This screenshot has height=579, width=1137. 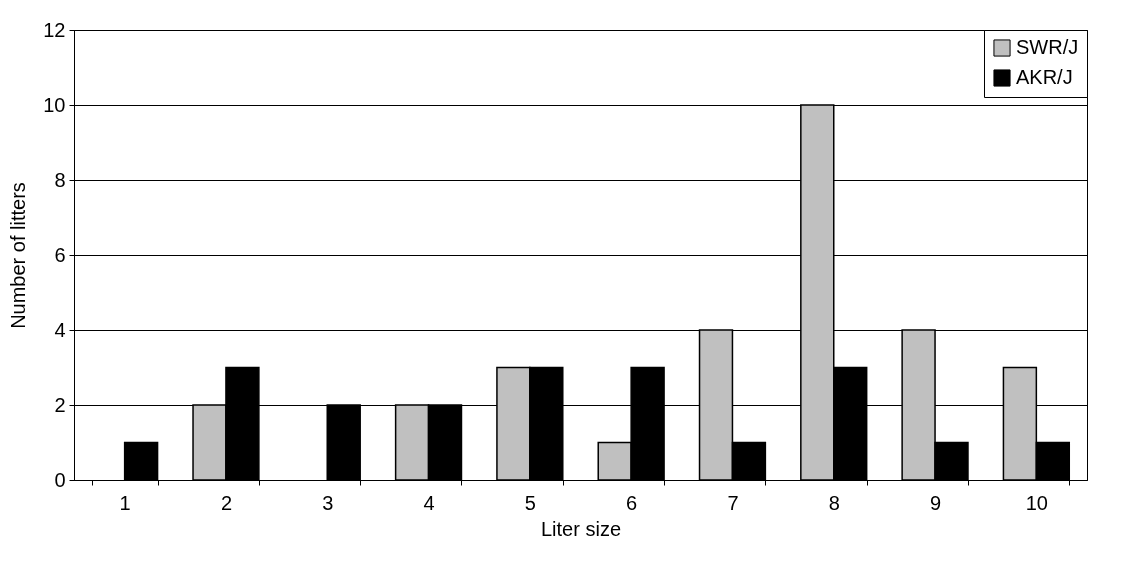 What do you see at coordinates (1036, 502) in the screenshot?
I see `x-tick-label: 10` at bounding box center [1036, 502].